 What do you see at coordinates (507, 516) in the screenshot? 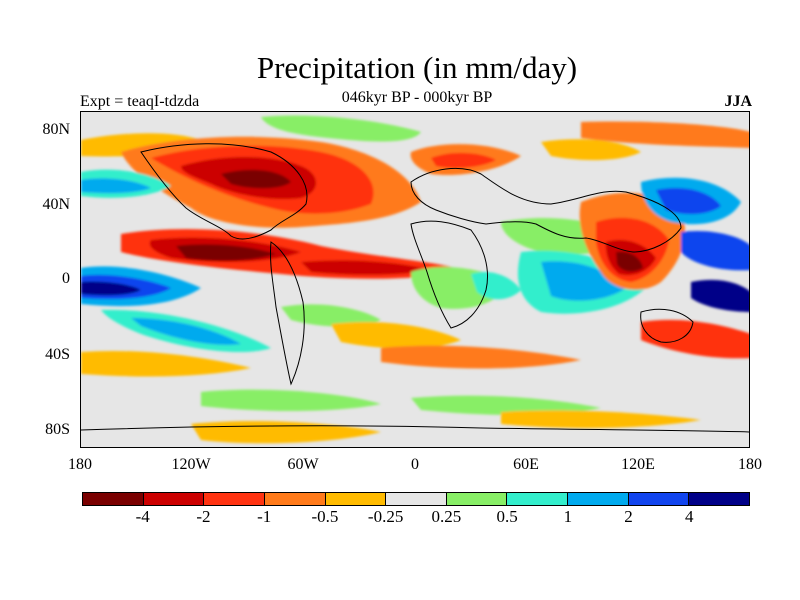
I see `colorbar-label: 0.5` at bounding box center [507, 516].